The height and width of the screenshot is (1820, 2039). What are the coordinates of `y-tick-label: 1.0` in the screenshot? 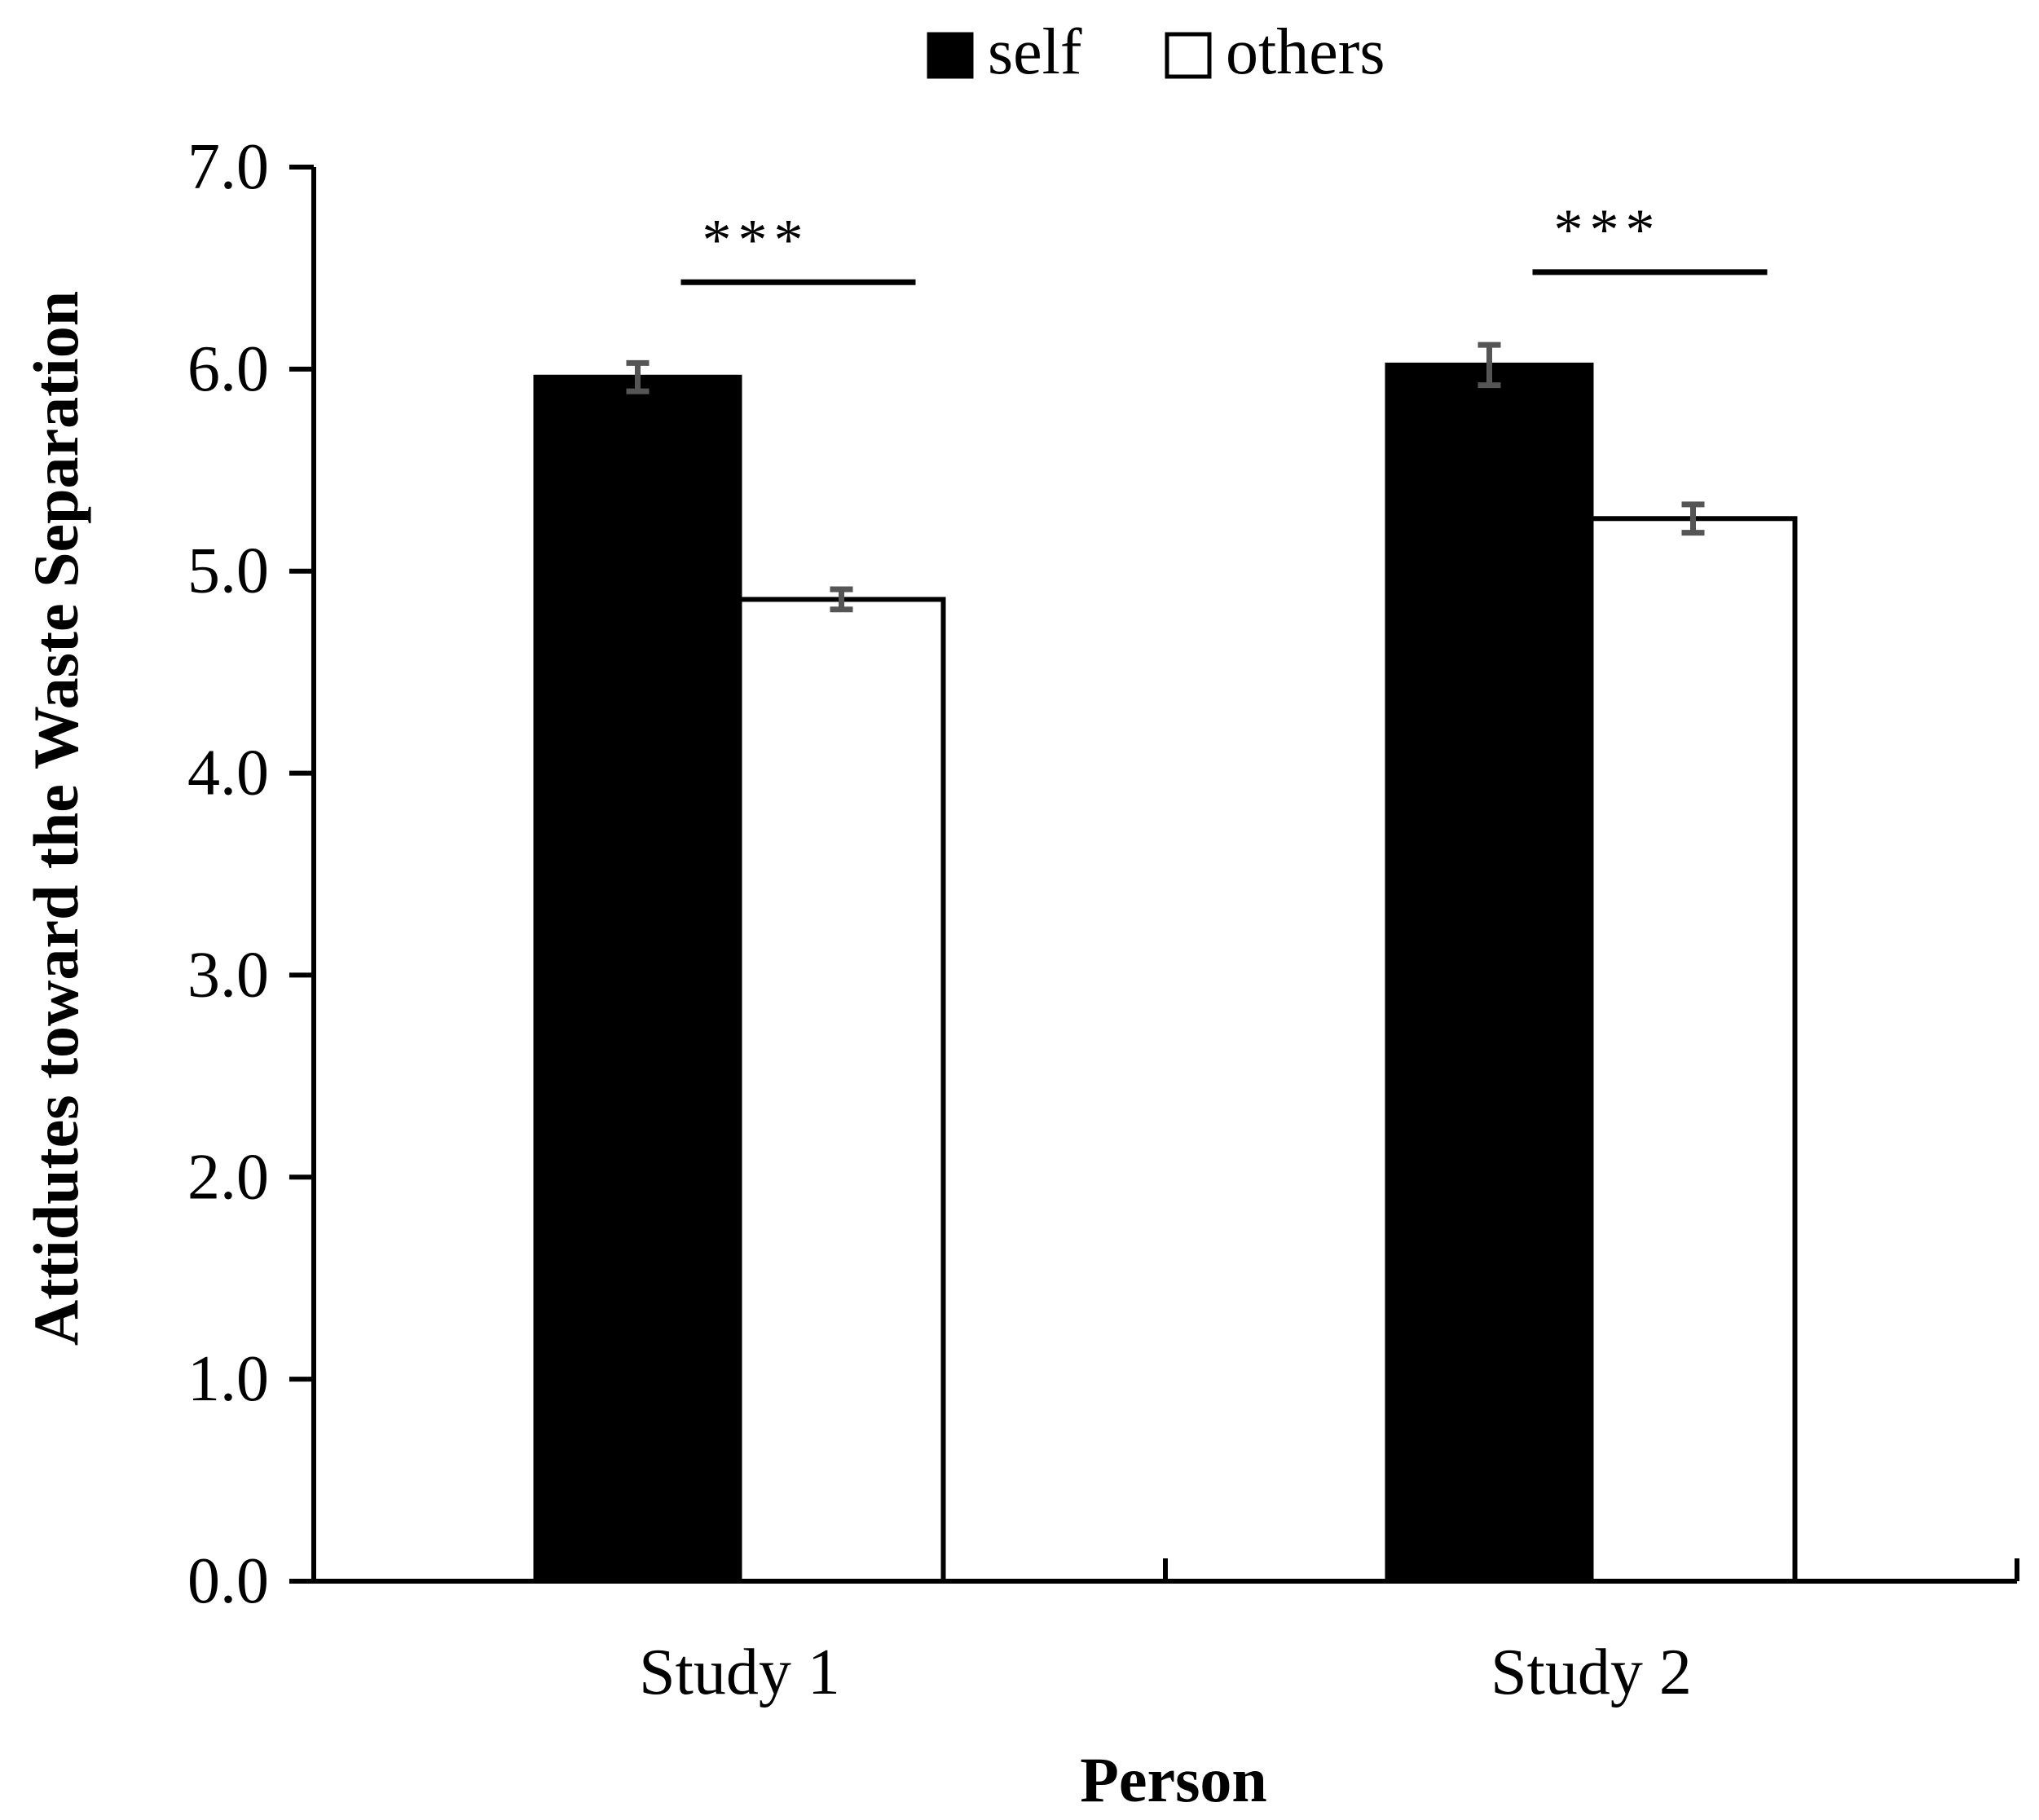 It's located at (228, 1379).